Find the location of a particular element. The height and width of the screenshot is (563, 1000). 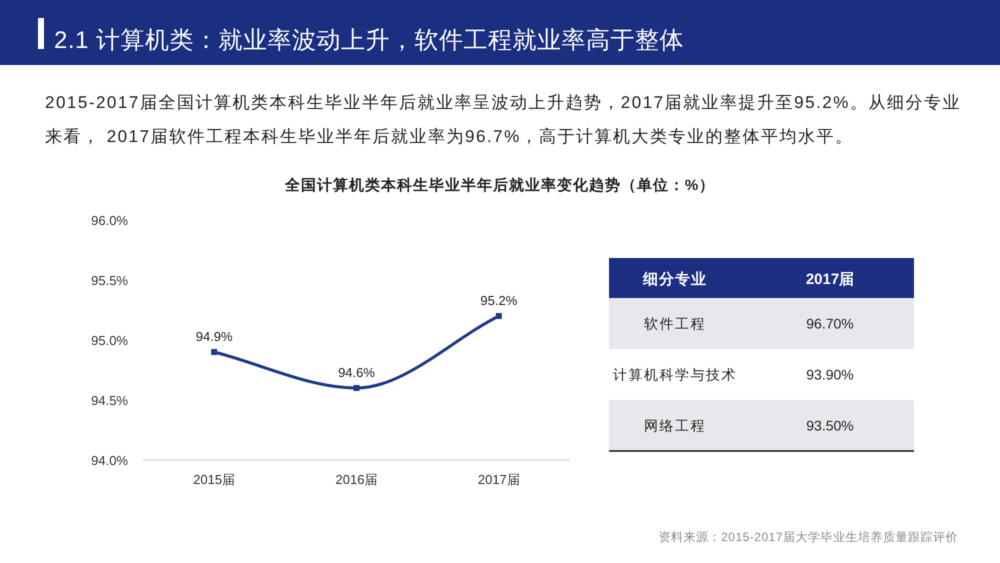

table-value: 93.90% is located at coordinates (830, 374).